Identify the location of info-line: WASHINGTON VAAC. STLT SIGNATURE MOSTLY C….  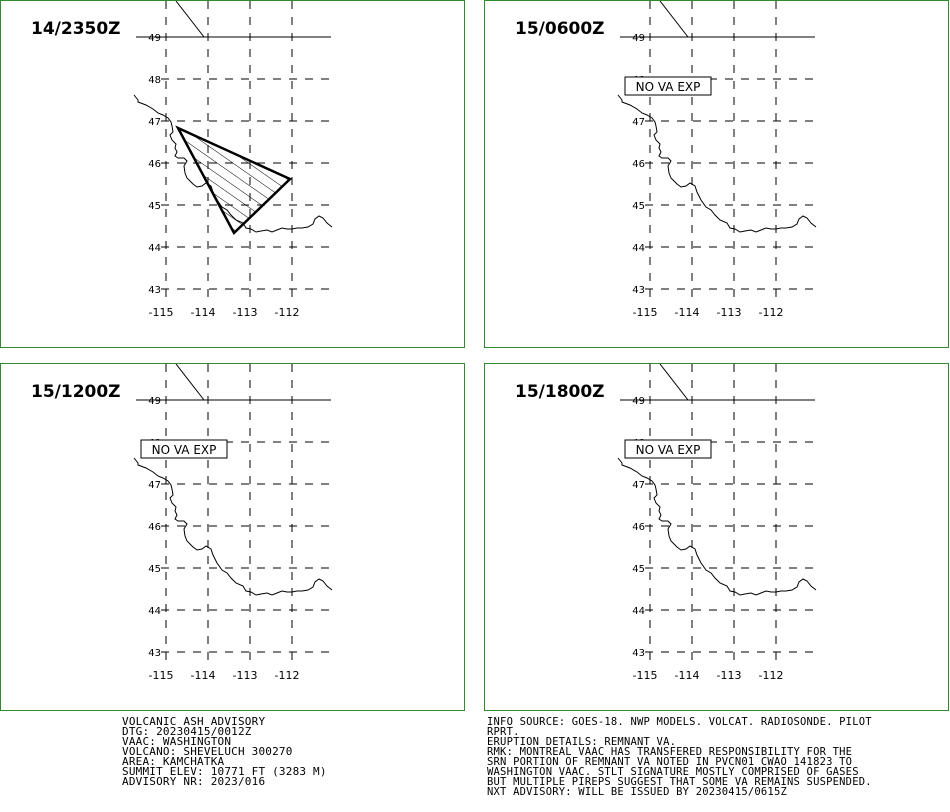
(673, 772).